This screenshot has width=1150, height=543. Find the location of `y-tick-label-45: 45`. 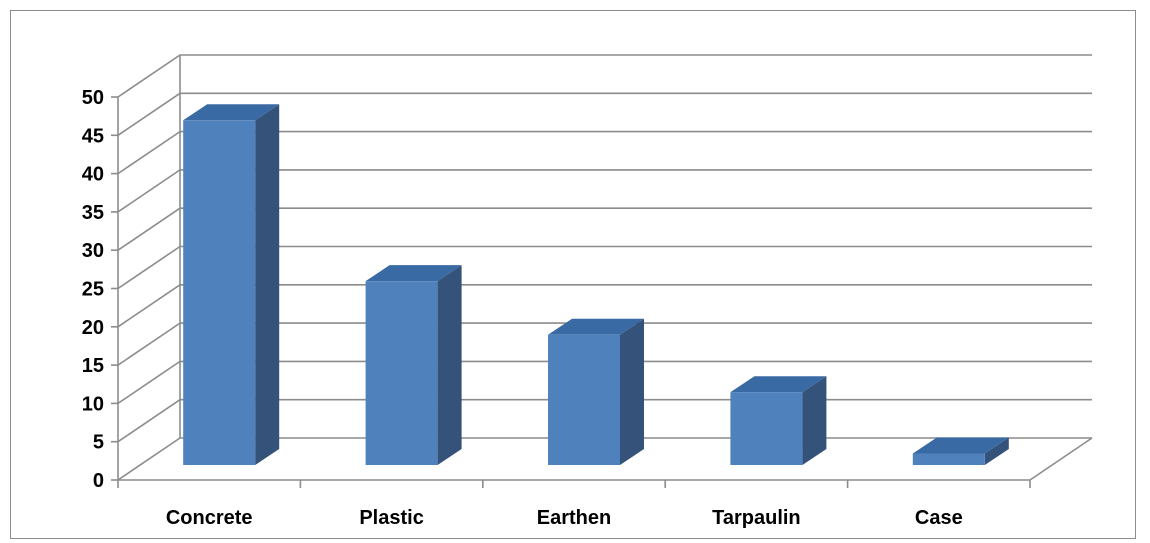

y-tick-label-45: 45 is located at coordinates (93, 136).